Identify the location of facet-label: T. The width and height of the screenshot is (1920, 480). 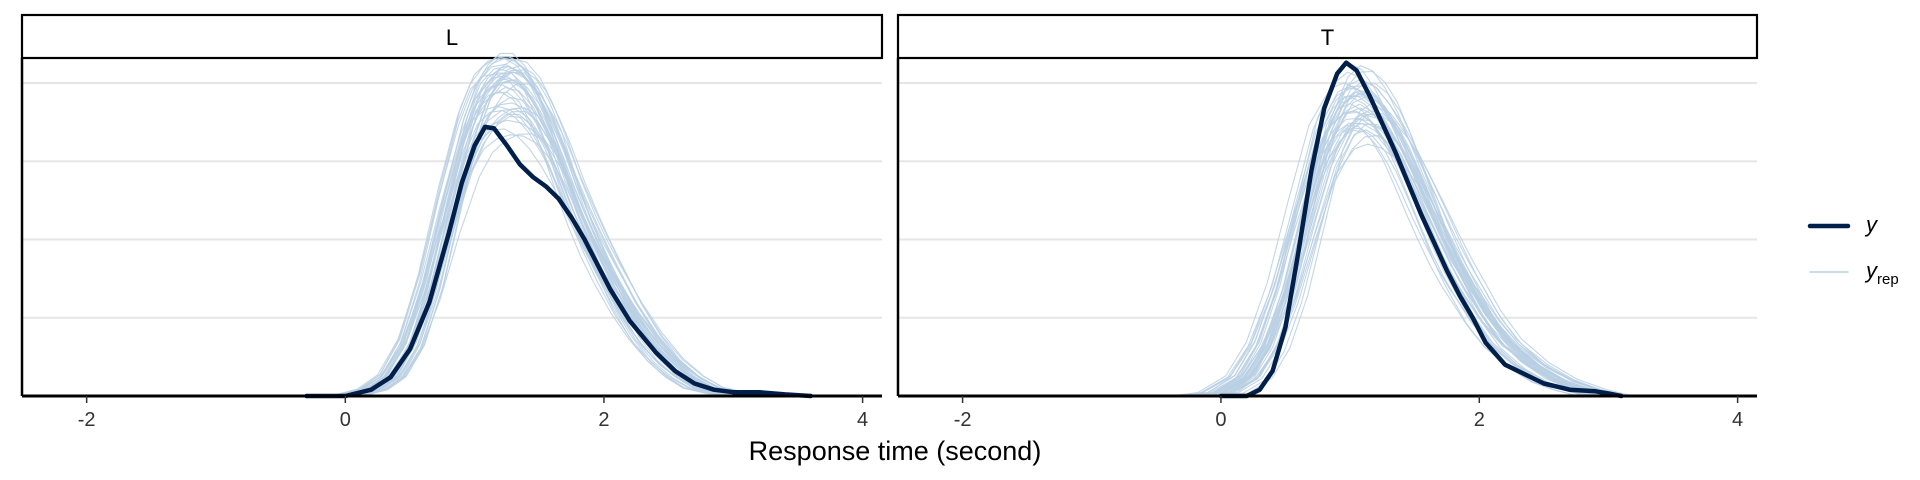
(1327, 37).